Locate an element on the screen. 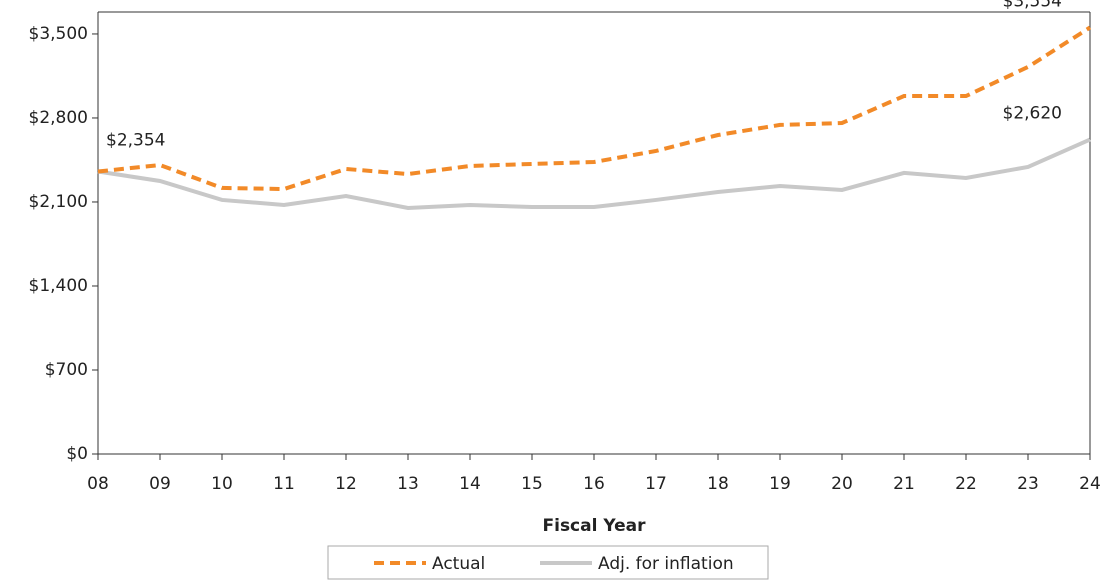 This screenshot has width=1105, height=584. x-tick-label: 14 is located at coordinates (470, 484).